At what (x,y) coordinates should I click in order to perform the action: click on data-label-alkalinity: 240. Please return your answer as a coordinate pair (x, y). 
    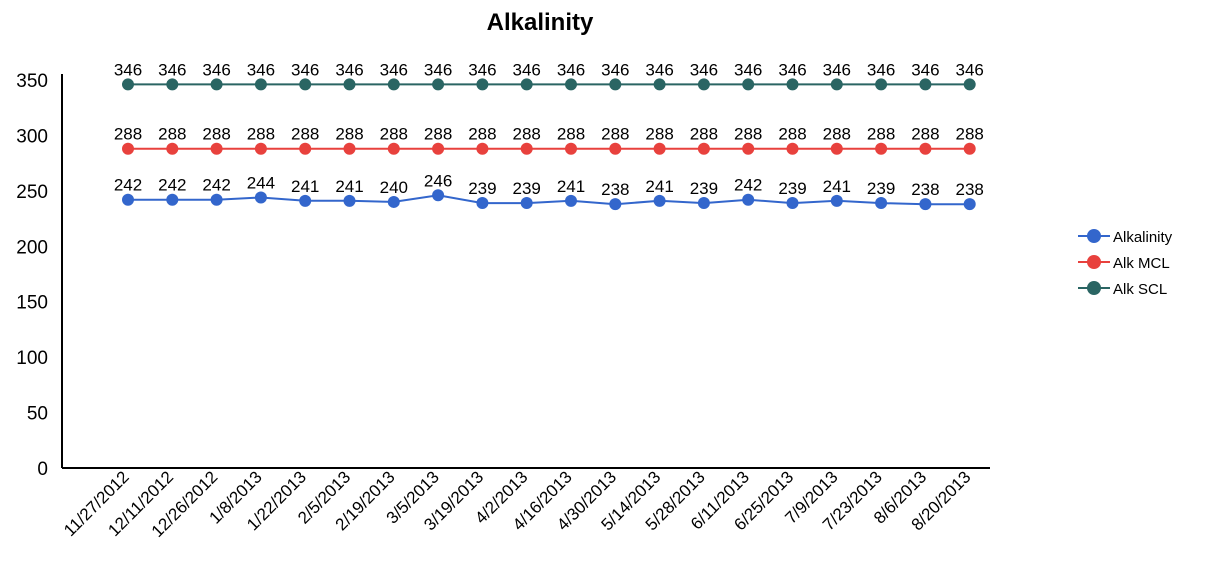
    Looking at the image, I should click on (394, 187).